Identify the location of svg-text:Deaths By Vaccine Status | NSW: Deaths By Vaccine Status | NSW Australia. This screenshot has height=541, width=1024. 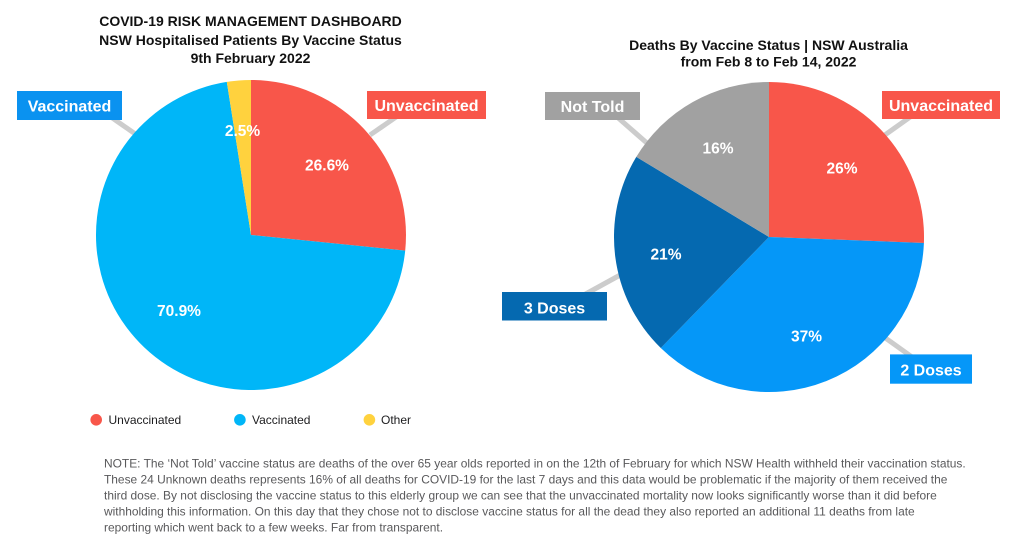
(768, 45).